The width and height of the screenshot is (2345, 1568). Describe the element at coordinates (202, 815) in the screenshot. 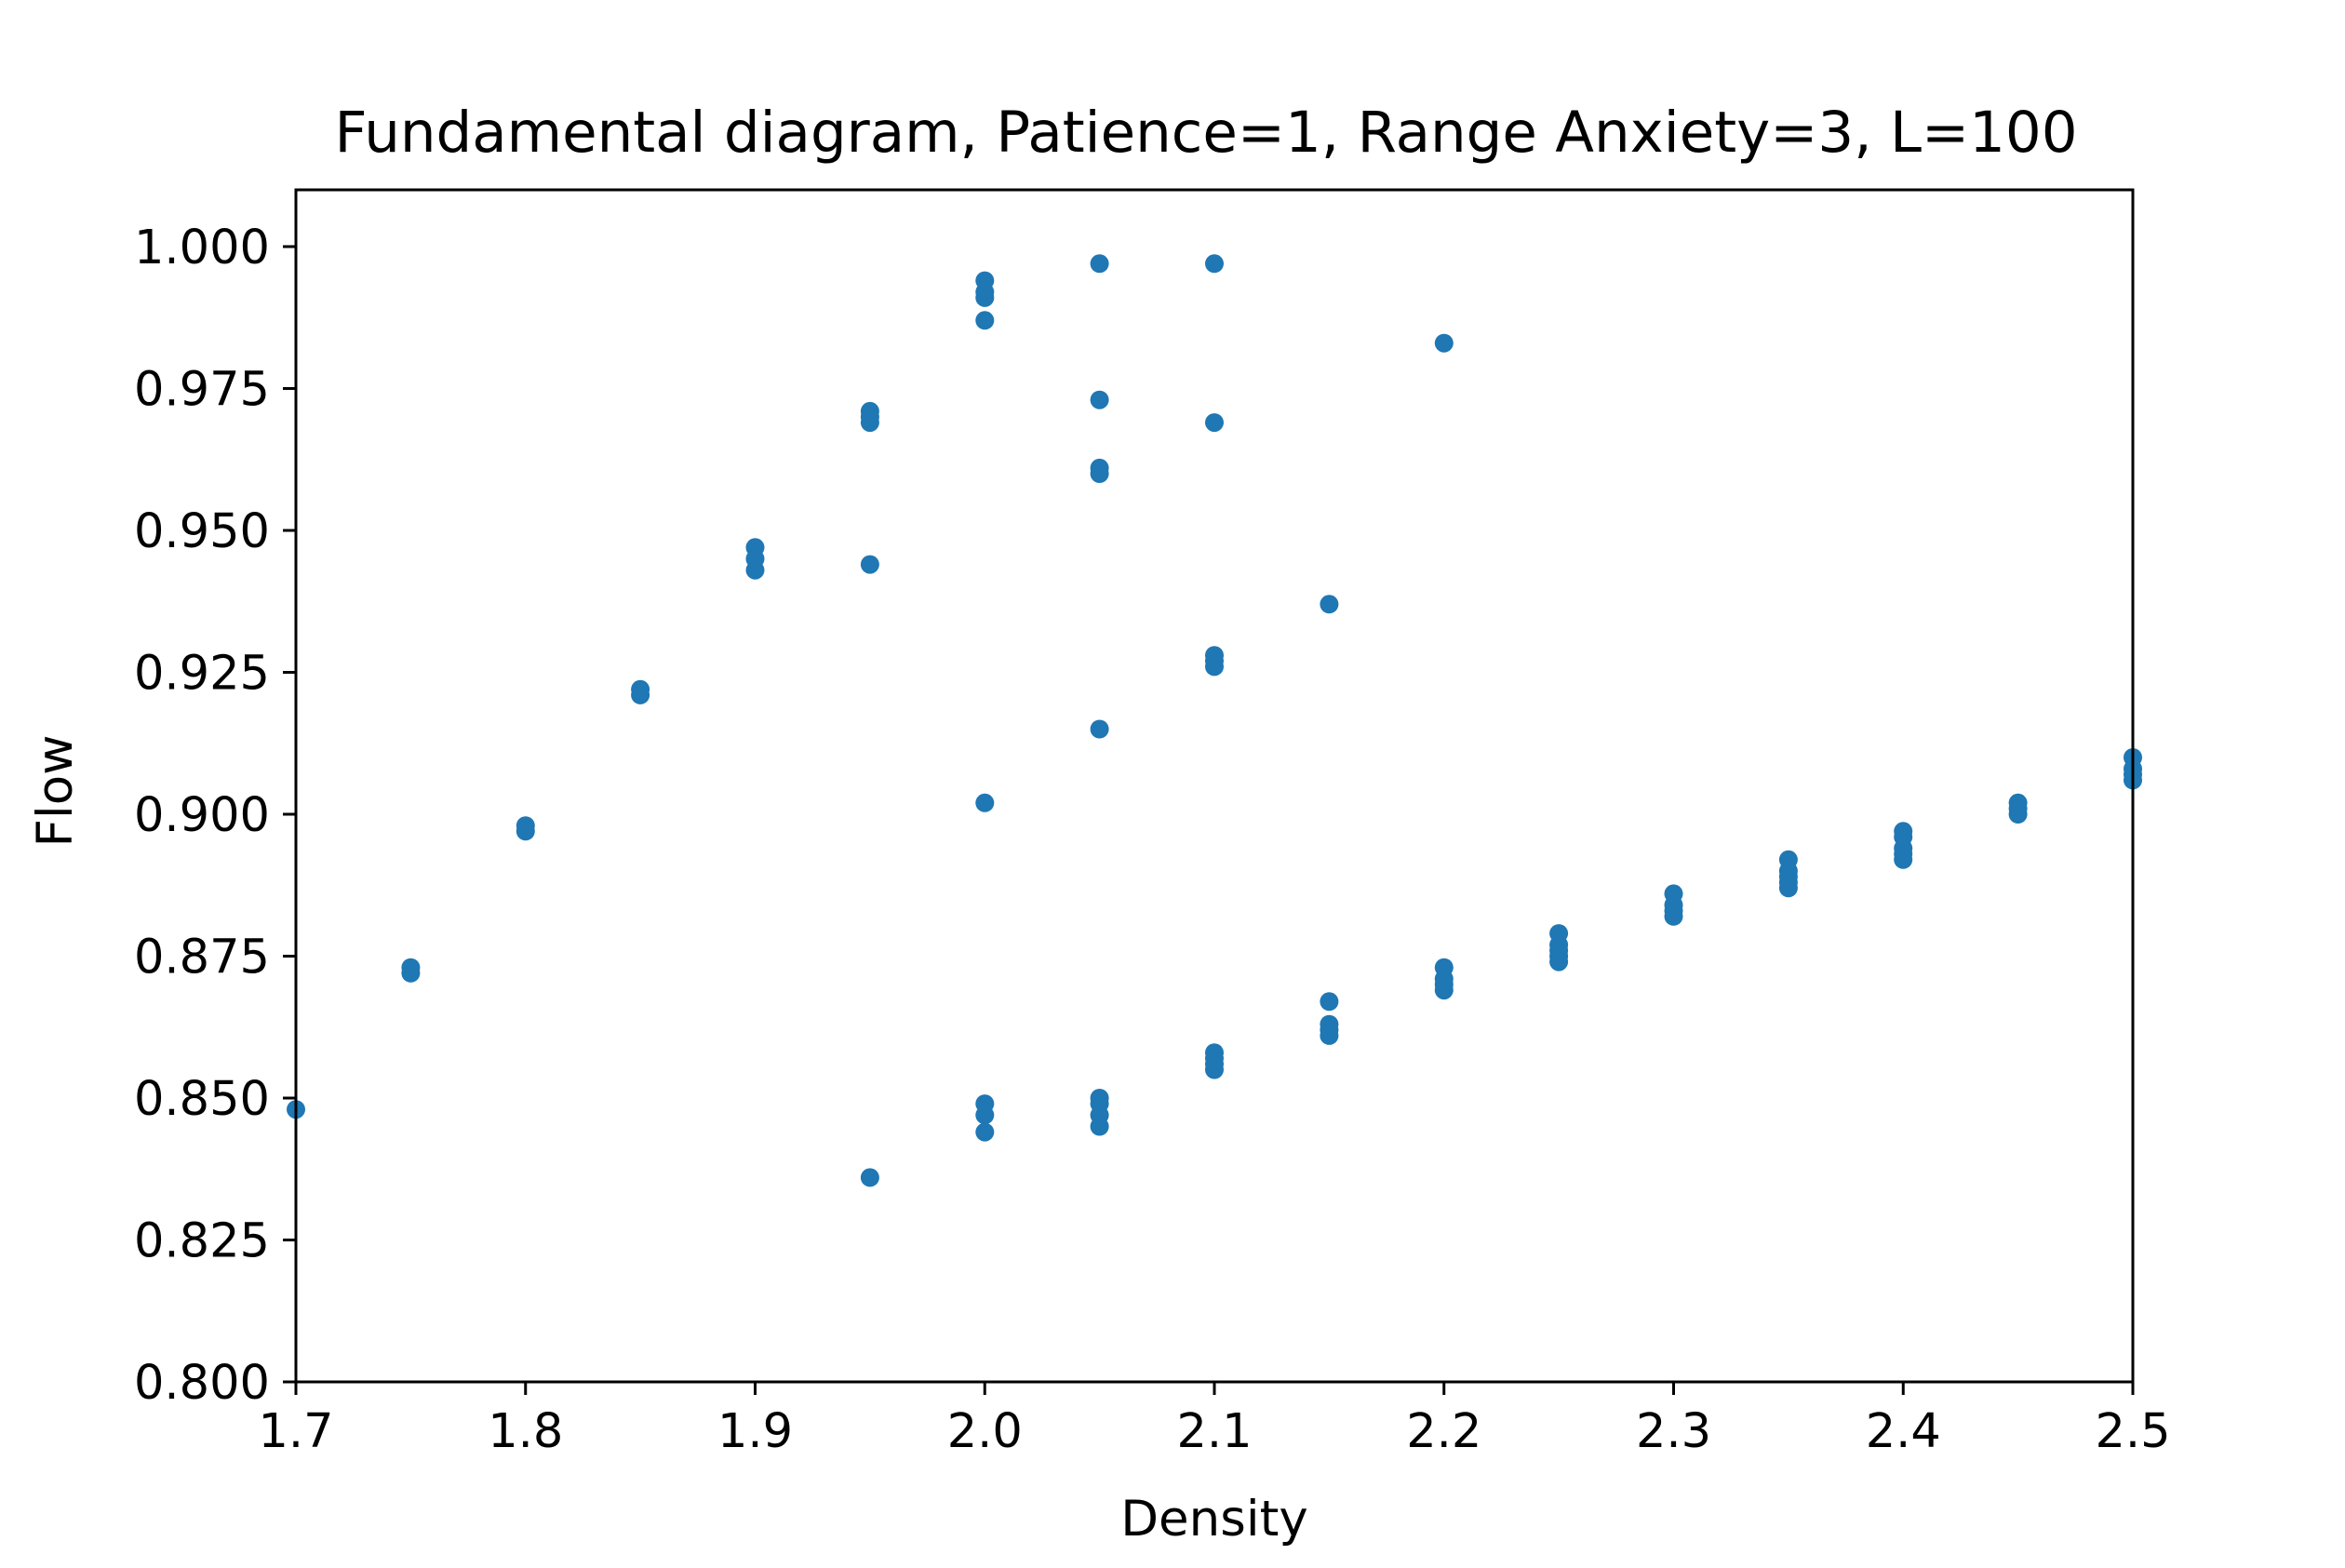

I see `y-tick-label: 0.900` at that location.